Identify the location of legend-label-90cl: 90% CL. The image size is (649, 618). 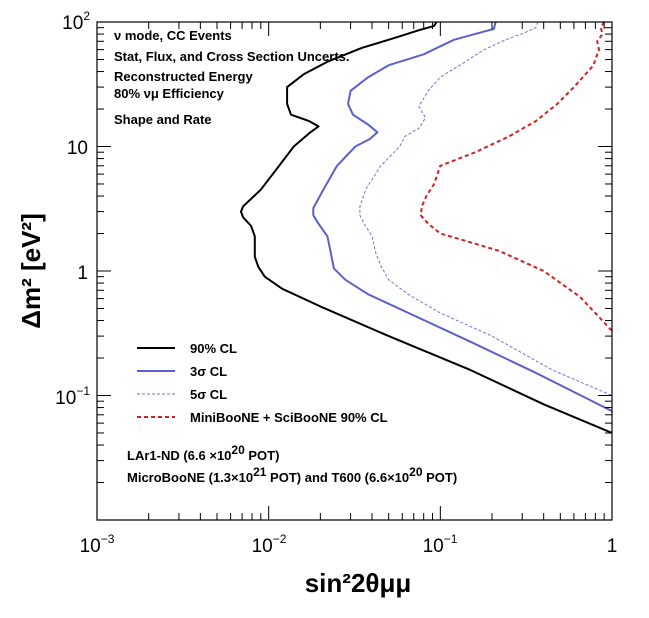
(213, 348).